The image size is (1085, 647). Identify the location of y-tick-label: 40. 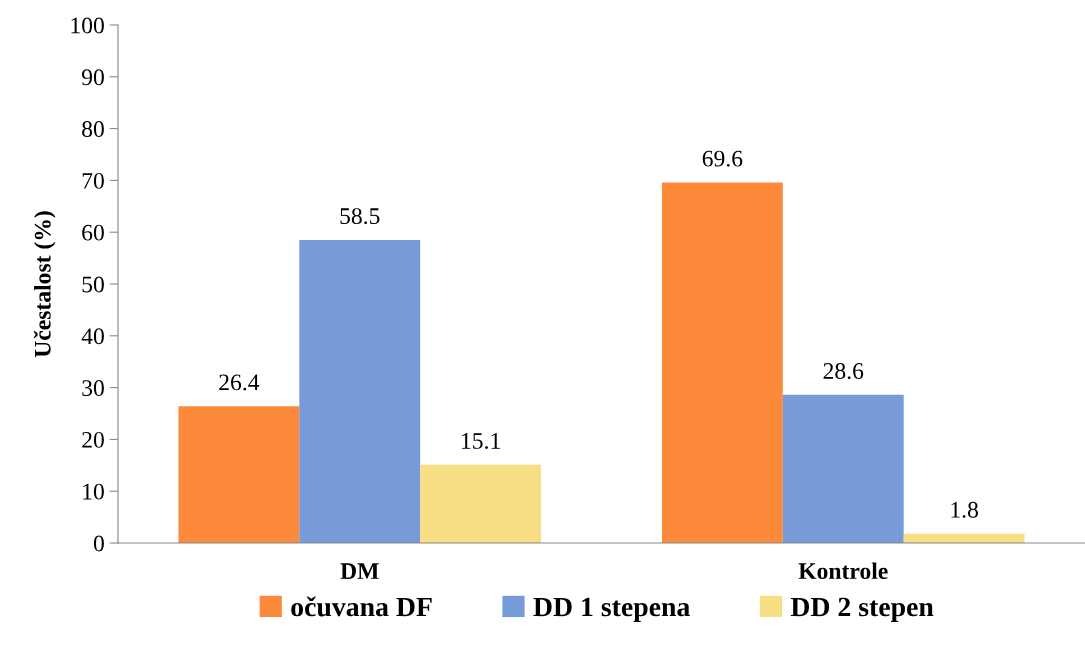
(92, 336).